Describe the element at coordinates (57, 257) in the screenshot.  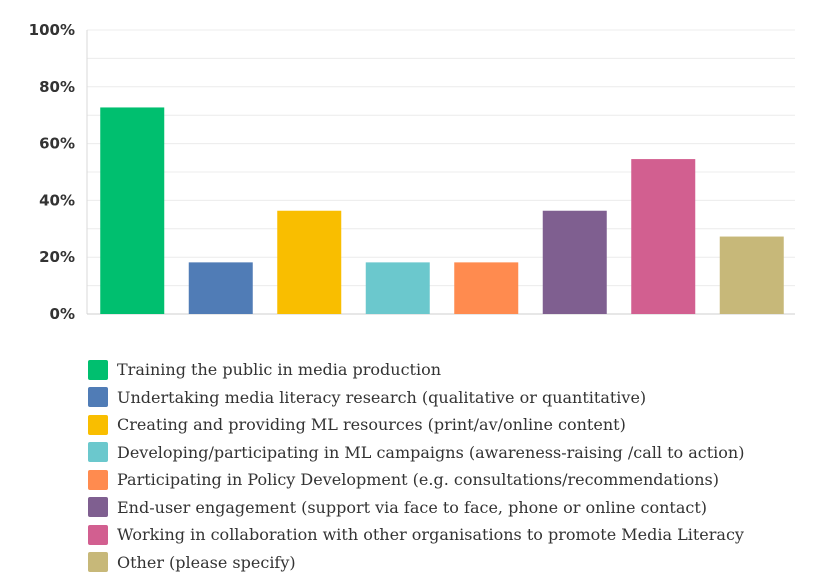
I see `y-tick-label: 20%` at that location.